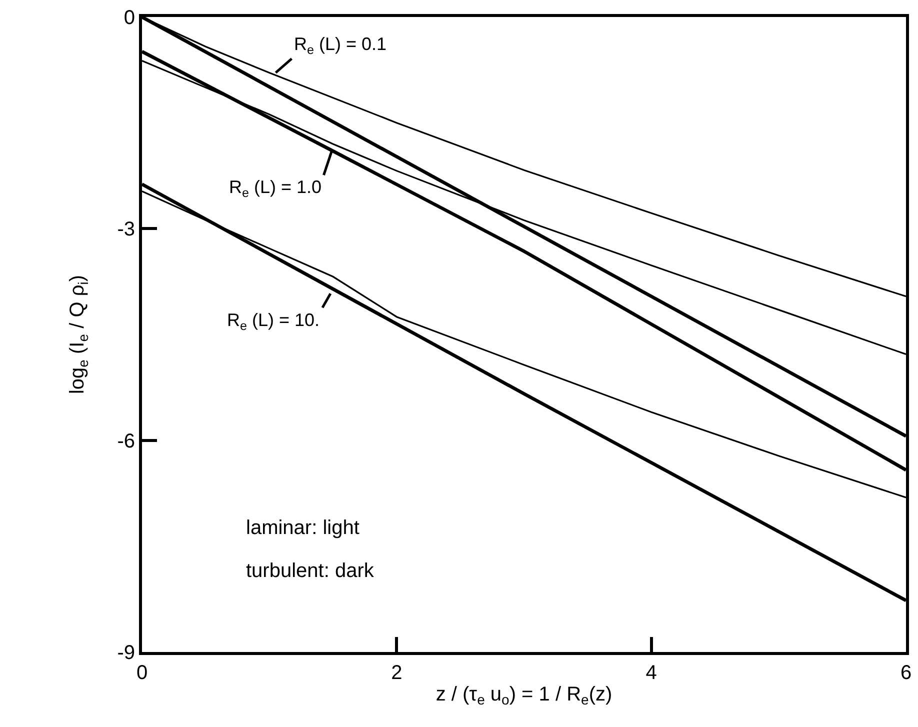  What do you see at coordinates (340, 45) in the screenshot?
I see `annotation: R$_{e}$ (L) = 0.1` at bounding box center [340, 45].